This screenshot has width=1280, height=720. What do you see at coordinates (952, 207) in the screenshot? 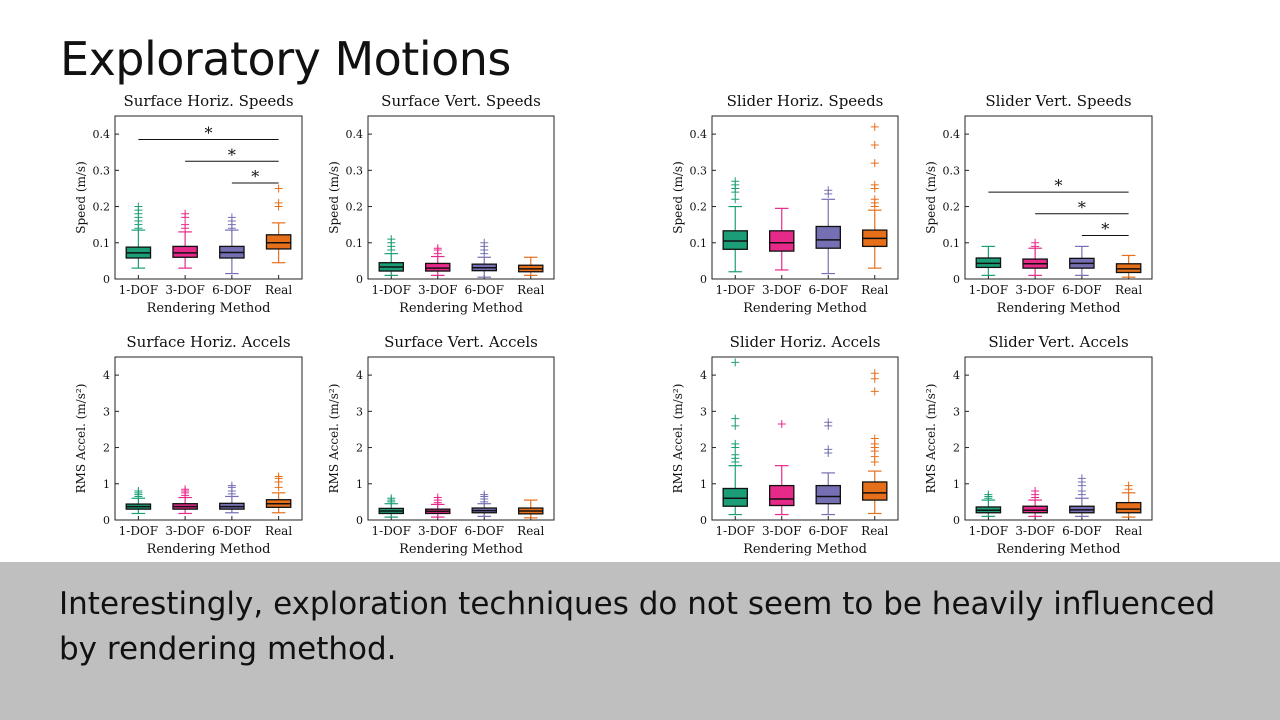
I see `y-tick-label: 0.2` at bounding box center [952, 207].